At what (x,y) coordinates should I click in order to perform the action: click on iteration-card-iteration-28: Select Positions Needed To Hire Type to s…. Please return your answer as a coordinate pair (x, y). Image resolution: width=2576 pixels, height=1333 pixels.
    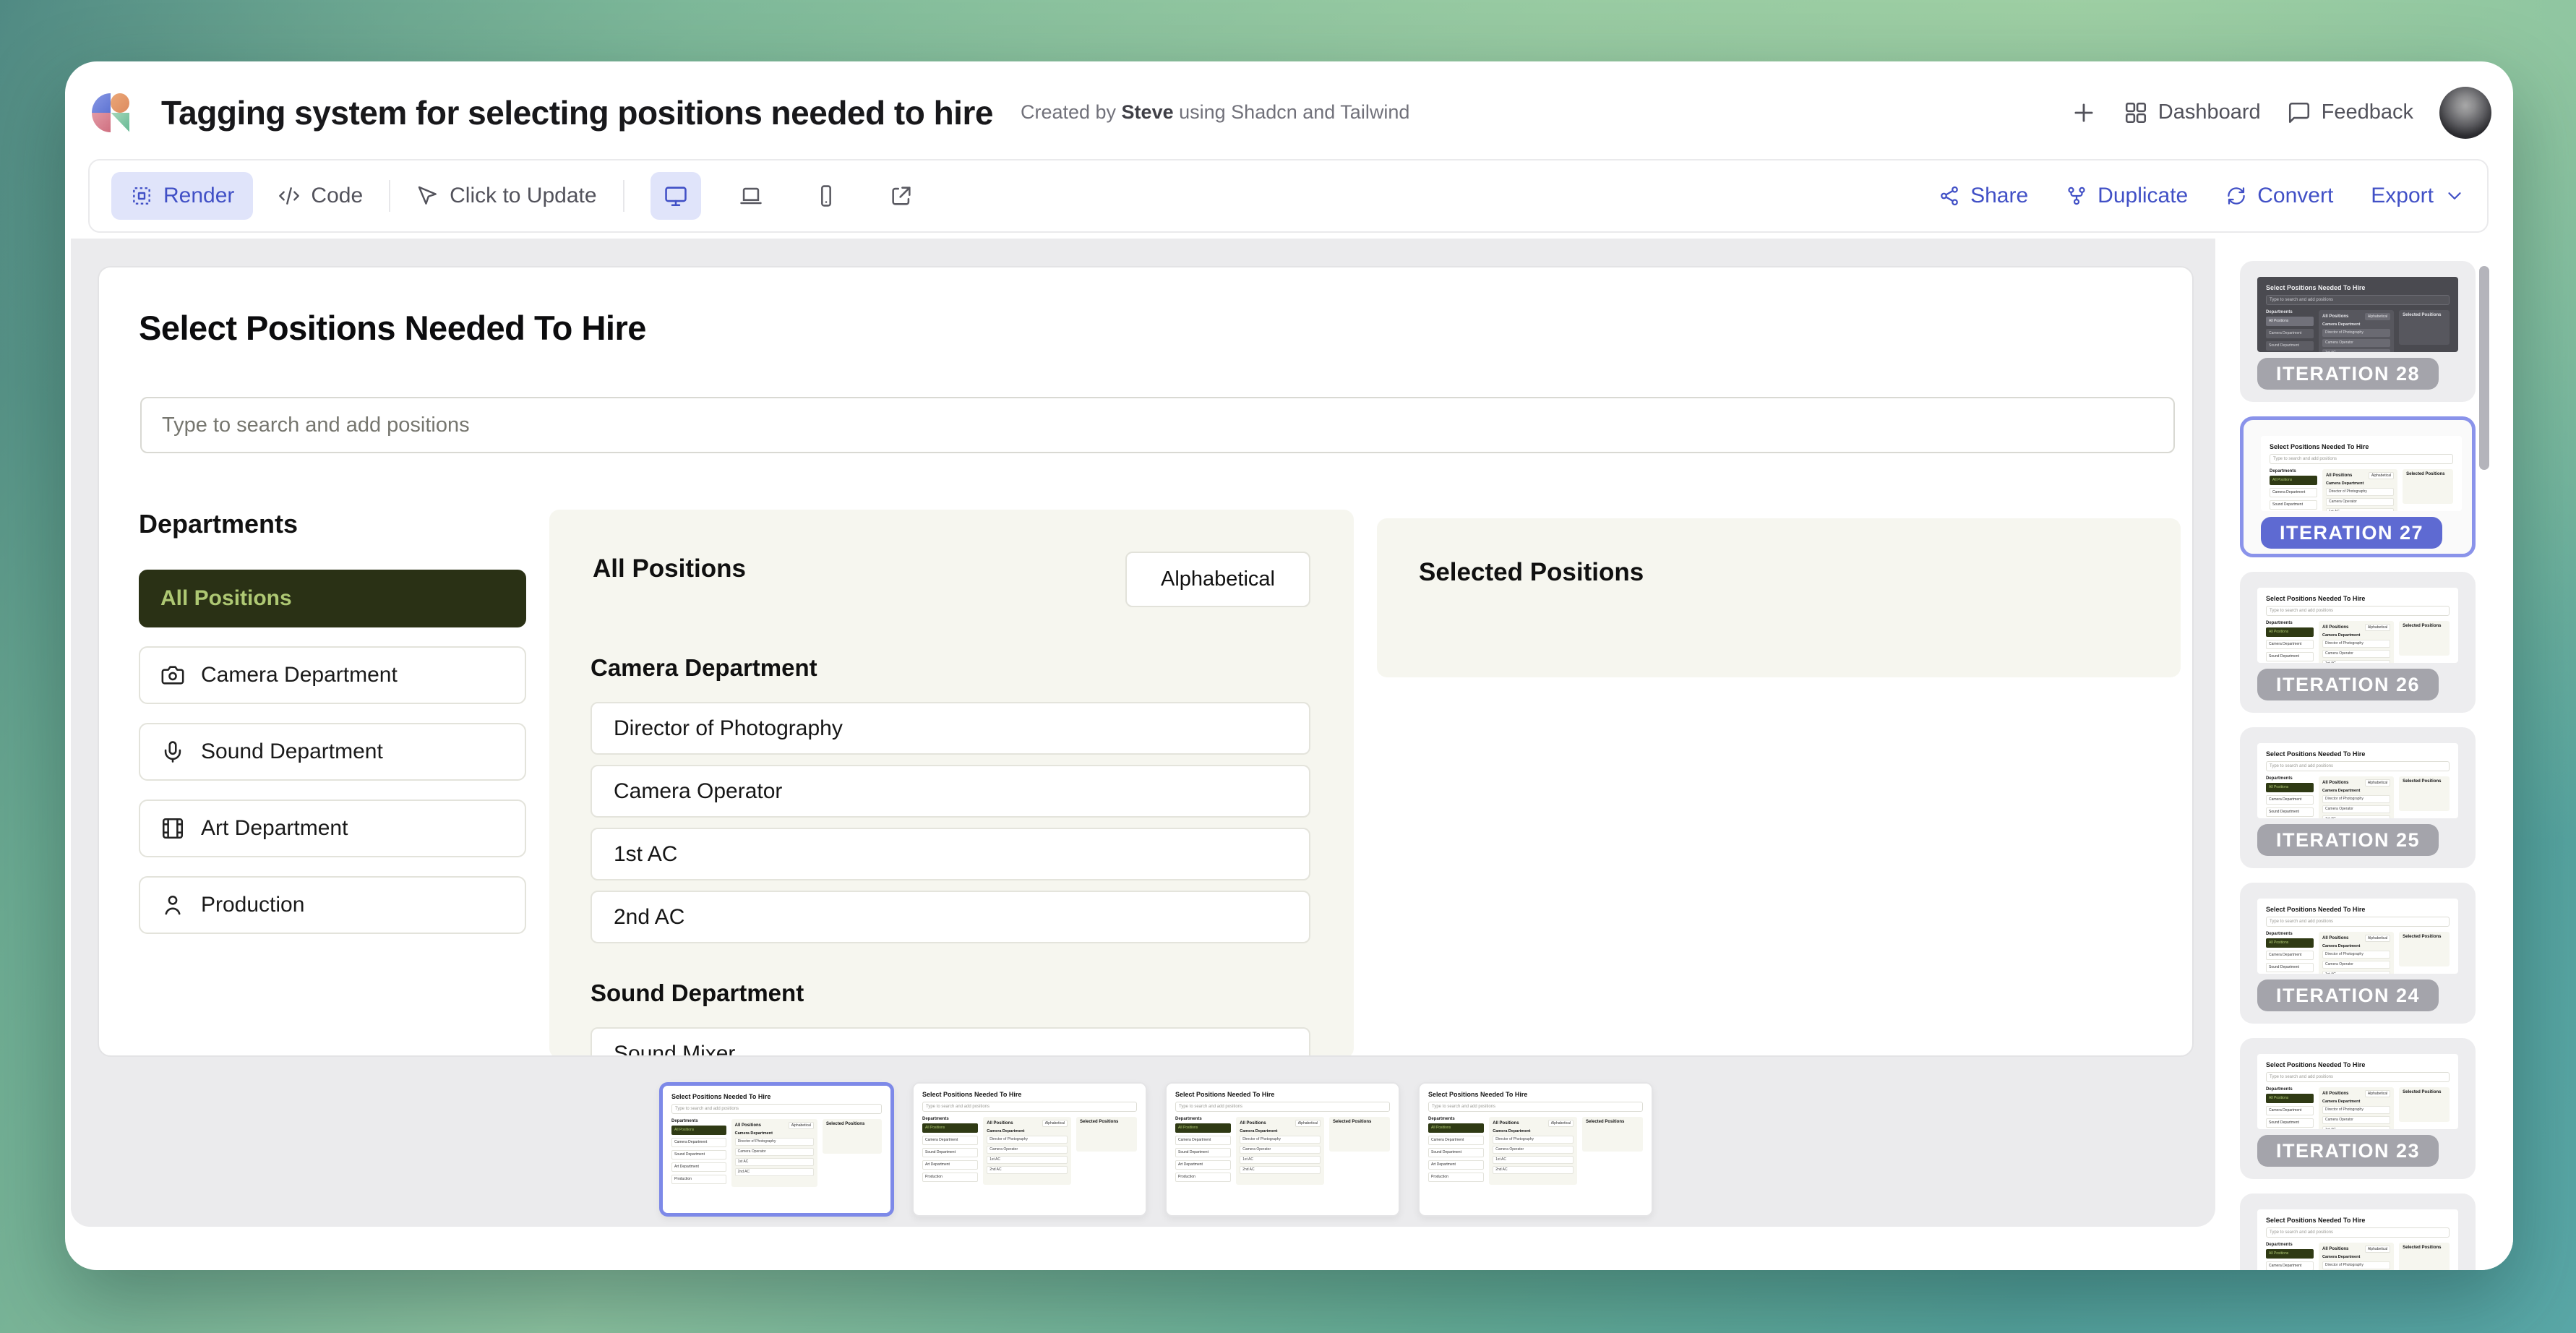
    Looking at the image, I should click on (2358, 331).